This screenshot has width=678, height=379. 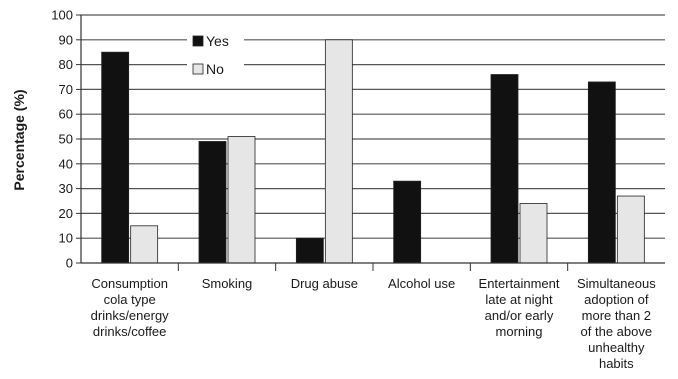 I want to click on category-label: Simultaneous, so click(x=616, y=283).